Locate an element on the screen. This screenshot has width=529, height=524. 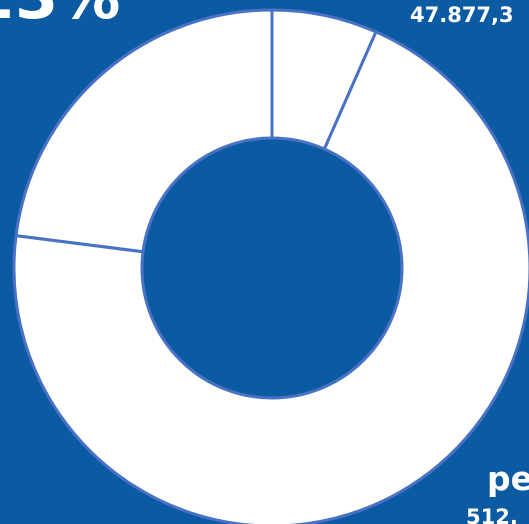
amount-label: 47.877,3 is located at coordinates (462, 15).